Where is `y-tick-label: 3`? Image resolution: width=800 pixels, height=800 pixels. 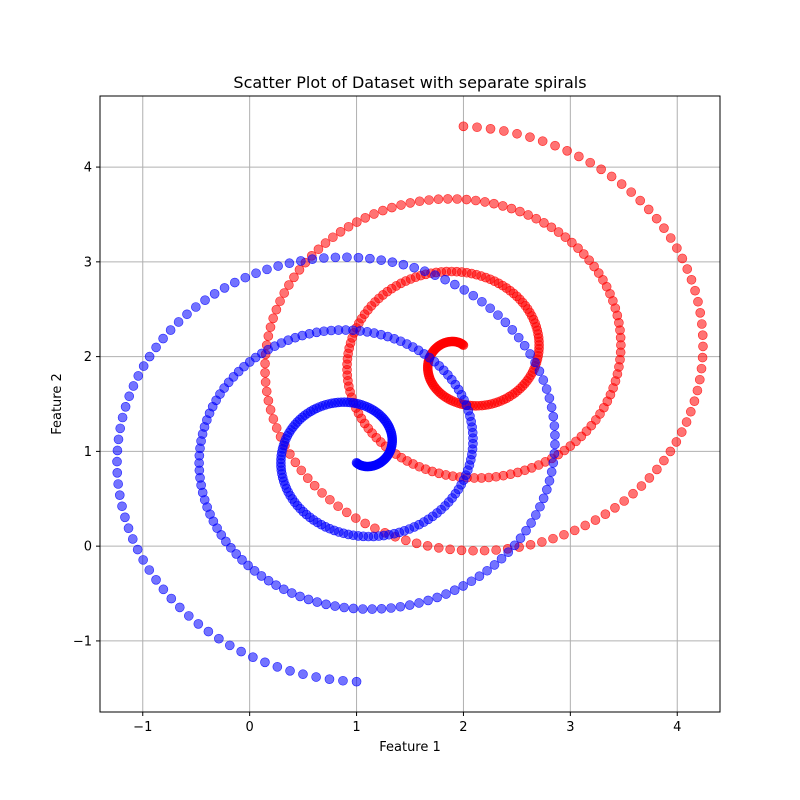 y-tick-label: 3 is located at coordinates (88, 262).